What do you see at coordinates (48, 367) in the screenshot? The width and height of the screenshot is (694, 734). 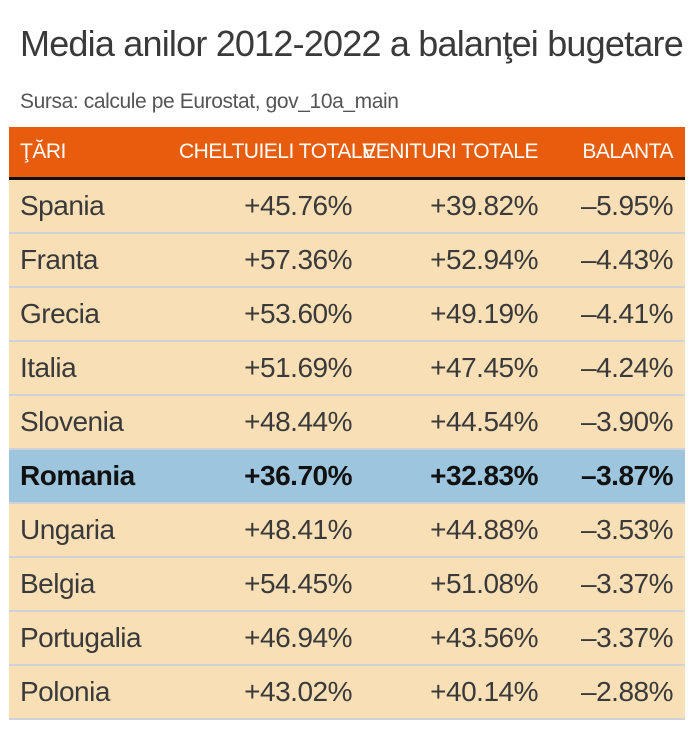 I see `country-cell: Italia` at bounding box center [48, 367].